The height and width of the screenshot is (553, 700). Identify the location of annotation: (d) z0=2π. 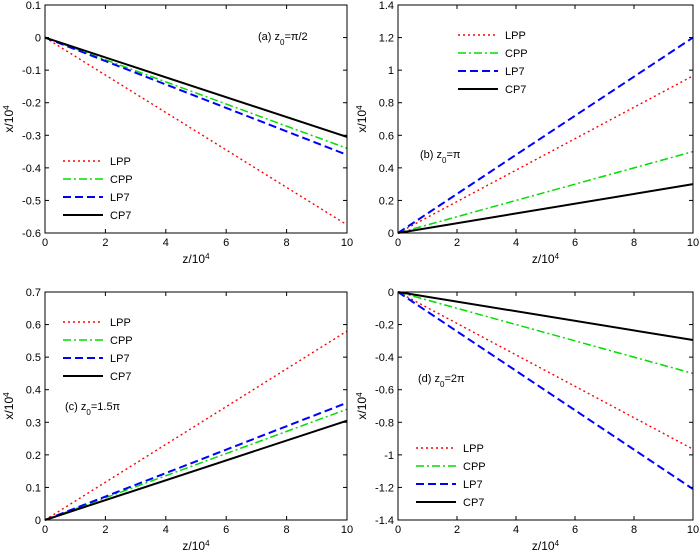
(441, 381).